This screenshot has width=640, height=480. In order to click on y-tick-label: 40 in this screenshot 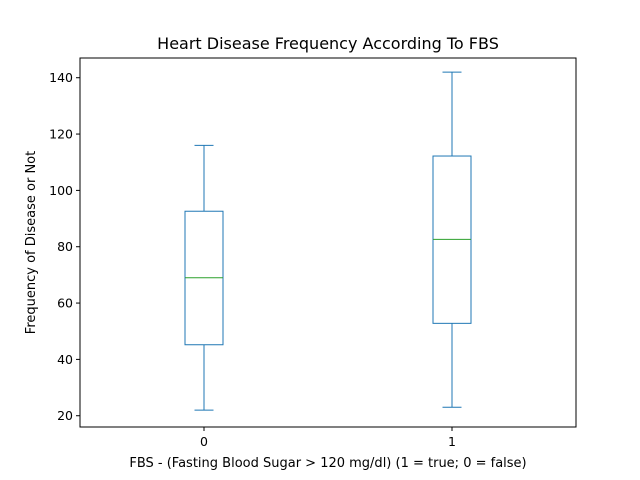, I will do `click(65, 359)`.